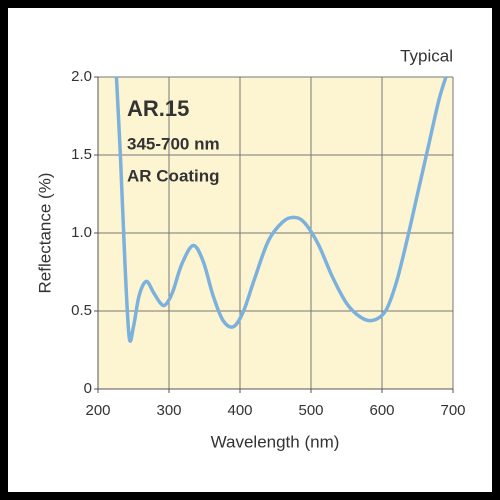 The image size is (500, 500). I want to click on x-tick-label: 600, so click(381, 410).